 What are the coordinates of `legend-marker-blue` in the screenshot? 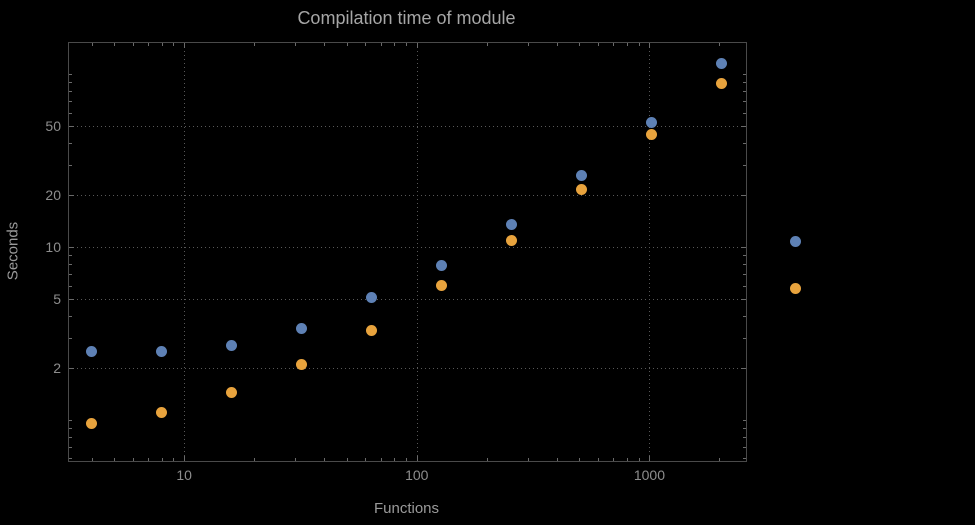 It's located at (795, 241).